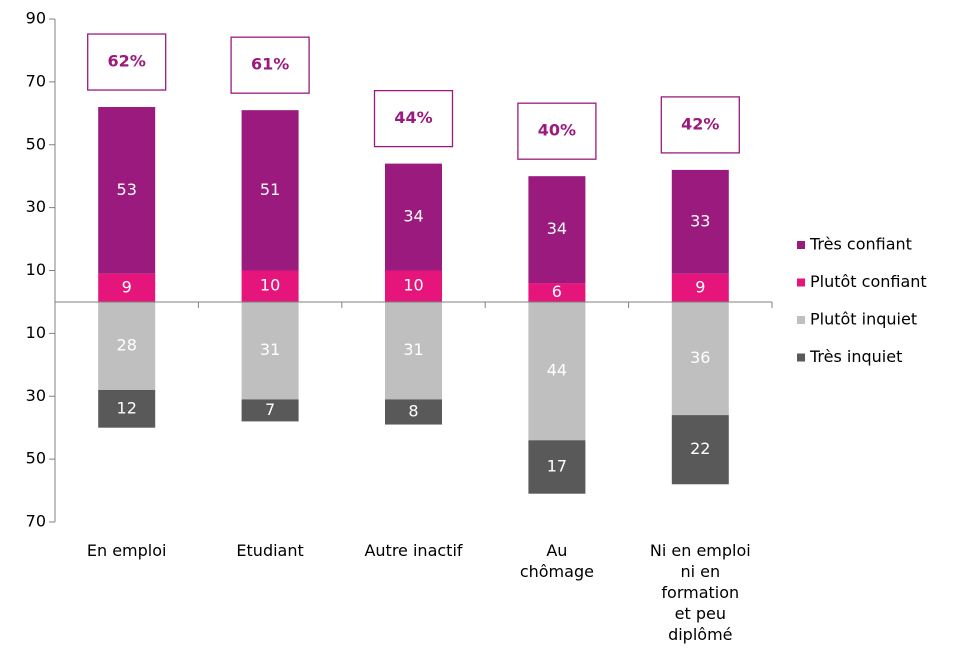 This screenshot has width=975, height=662. I want to click on data-label: 6, so click(557, 291).